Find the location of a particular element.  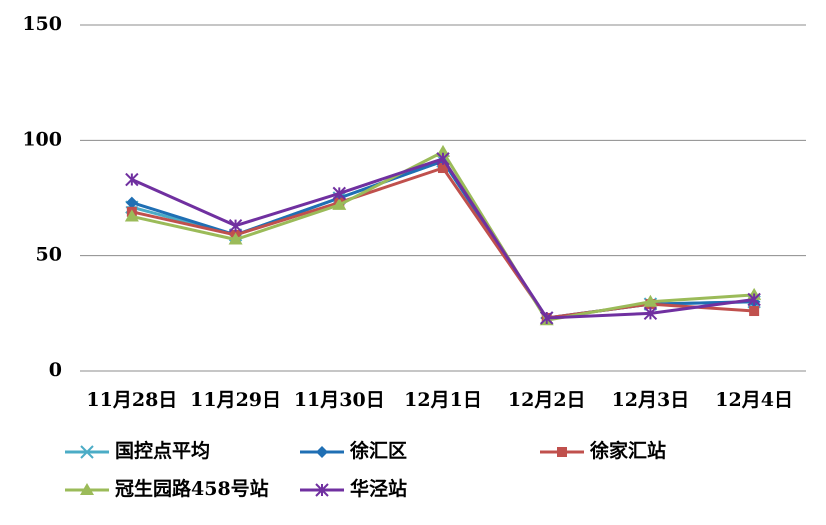

y-tick-label: 150 is located at coordinates (42, 24).